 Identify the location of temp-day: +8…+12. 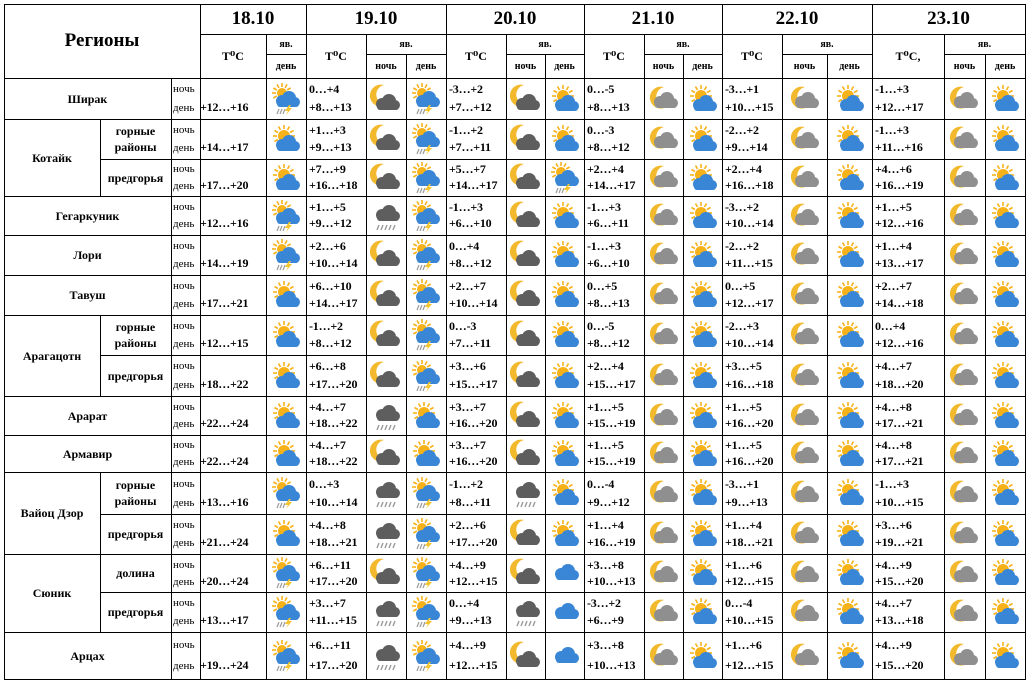
(608, 343).